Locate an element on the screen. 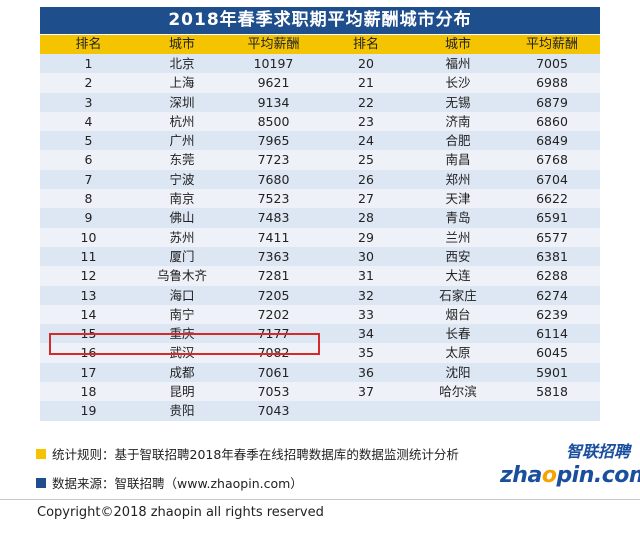 The image size is (640, 538). cell-city: 南京 is located at coordinates (182, 199).